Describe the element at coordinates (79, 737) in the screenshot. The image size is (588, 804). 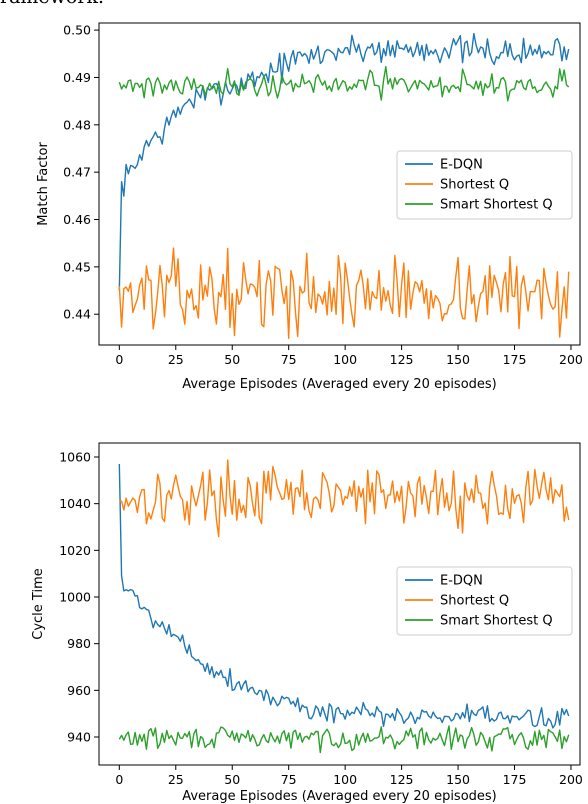
I see `y-tick-label: 940` at that location.